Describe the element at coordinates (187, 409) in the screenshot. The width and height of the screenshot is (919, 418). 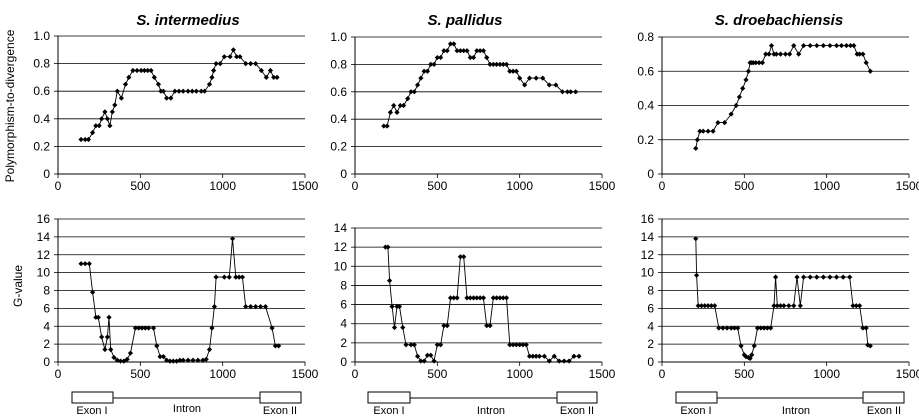
I see `intron-label: Intron` at that location.